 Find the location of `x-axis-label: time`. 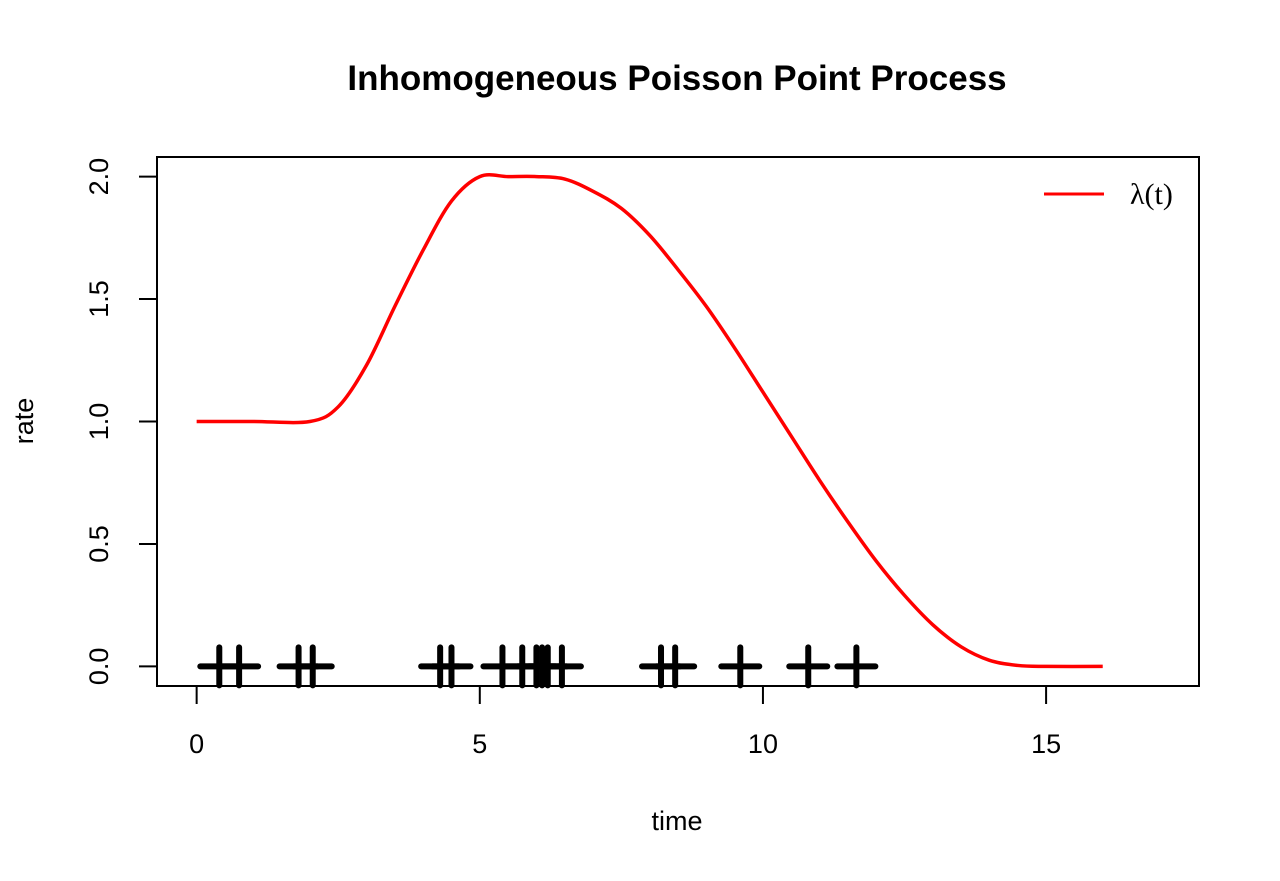

x-axis-label: time is located at coordinates (676, 821).